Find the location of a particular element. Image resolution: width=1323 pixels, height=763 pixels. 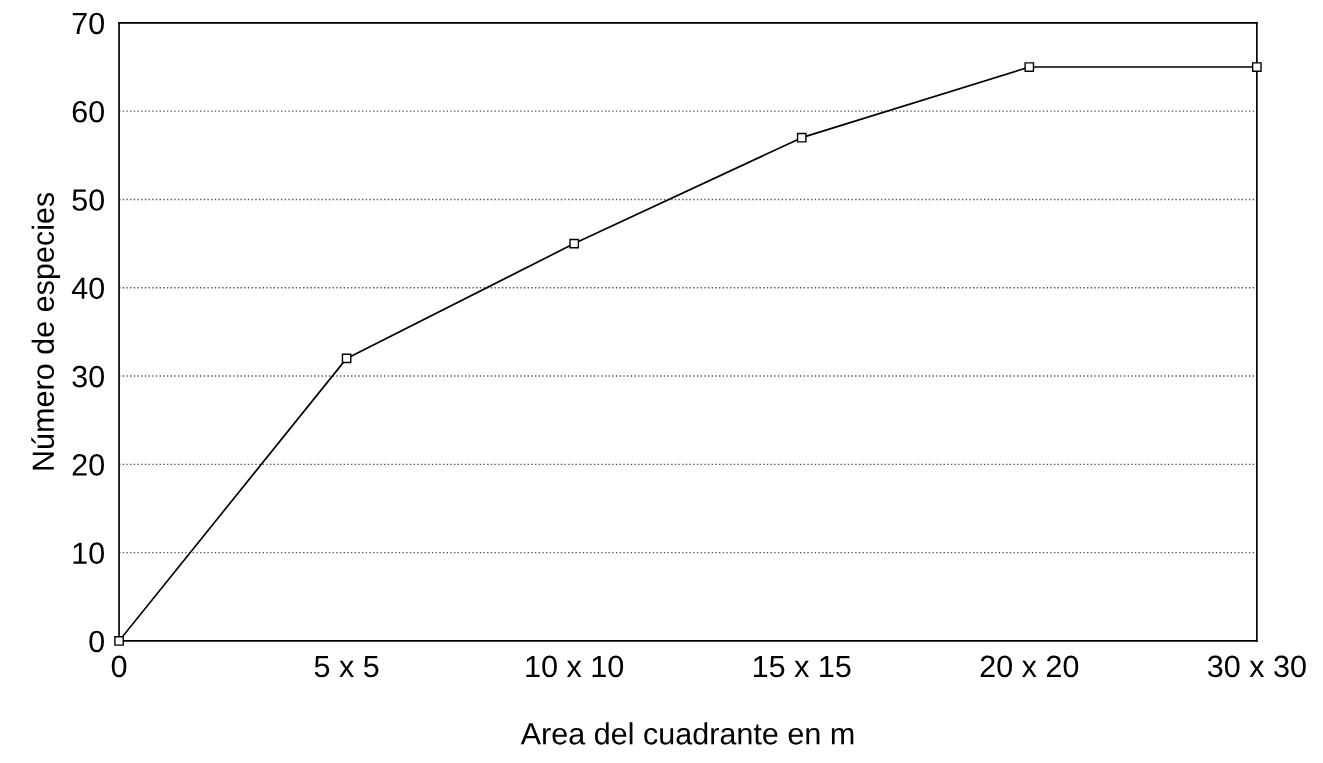

x-tick-label: 30 x 30 is located at coordinates (1256, 666).